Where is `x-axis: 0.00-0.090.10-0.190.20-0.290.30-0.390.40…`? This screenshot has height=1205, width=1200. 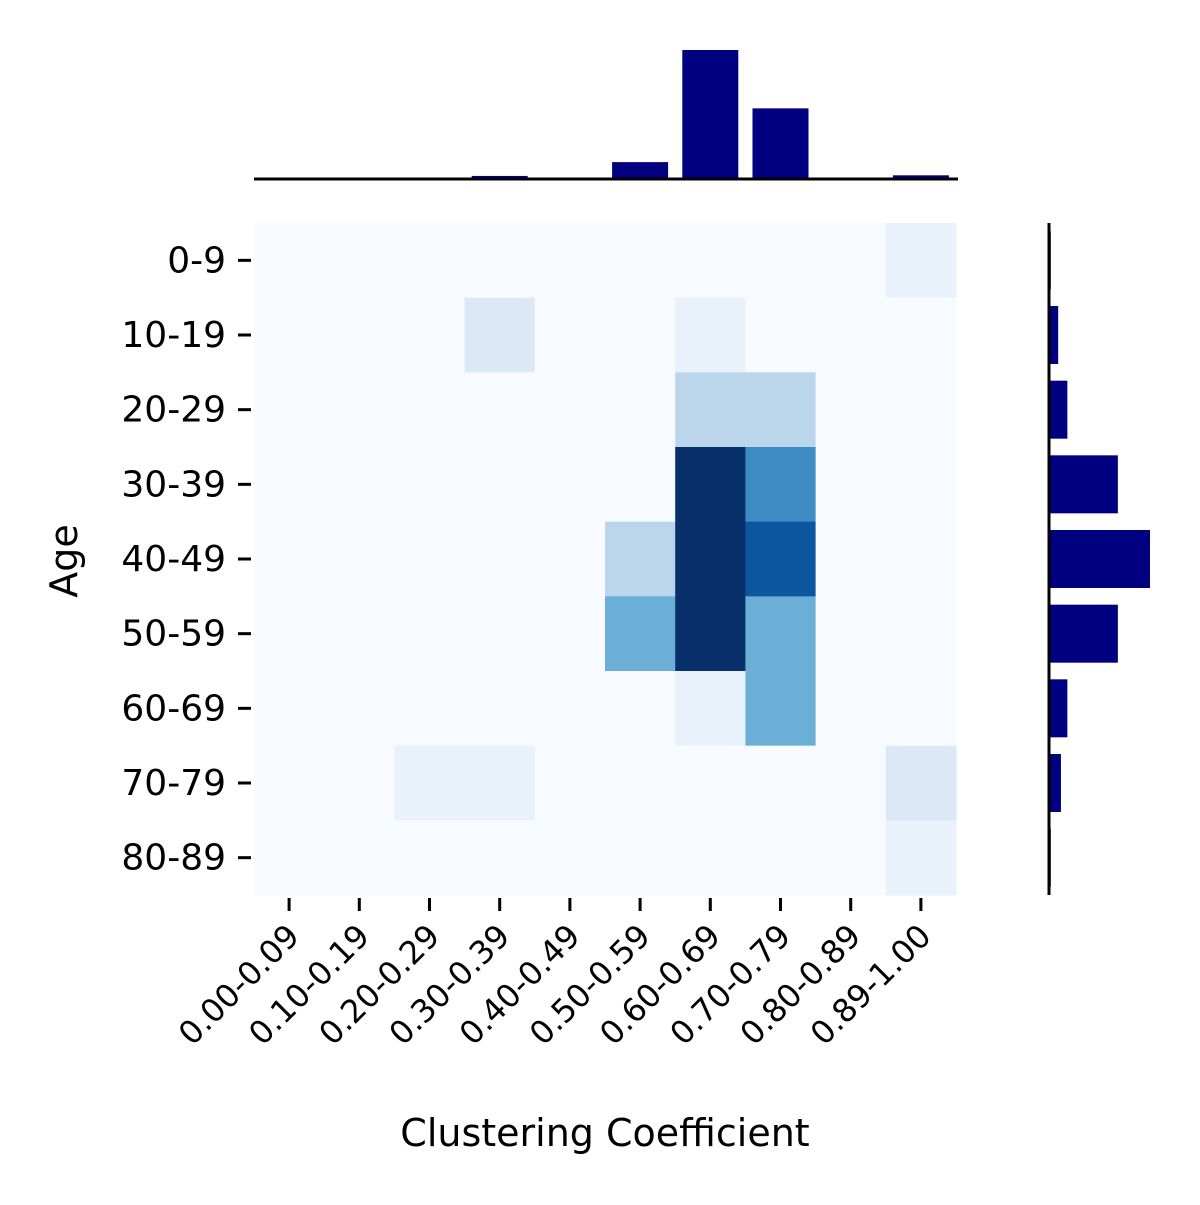
x-axis: 0.00-0.090.10-0.190.20-0.290.30-0.390.40… is located at coordinates (555, 975).